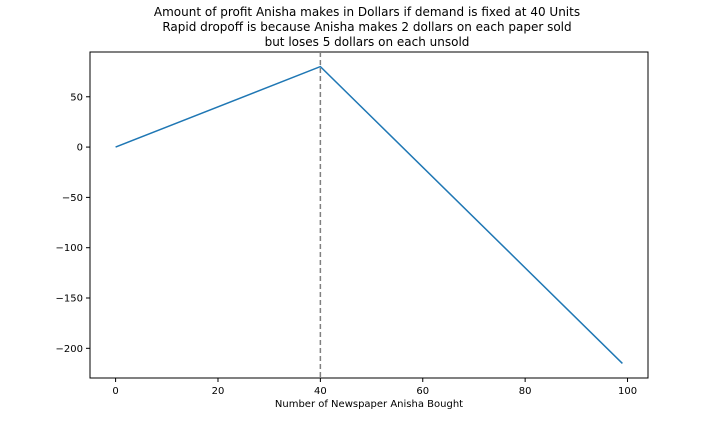 This screenshot has height=432, width=720. What do you see at coordinates (73, 223) in the screenshot?
I see `y-axis: 50 0 −50 −100 −150 −200` at bounding box center [73, 223].